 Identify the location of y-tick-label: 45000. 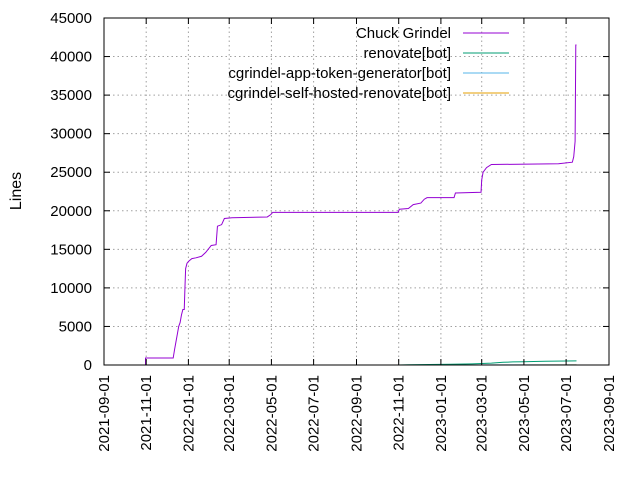
(71, 18).